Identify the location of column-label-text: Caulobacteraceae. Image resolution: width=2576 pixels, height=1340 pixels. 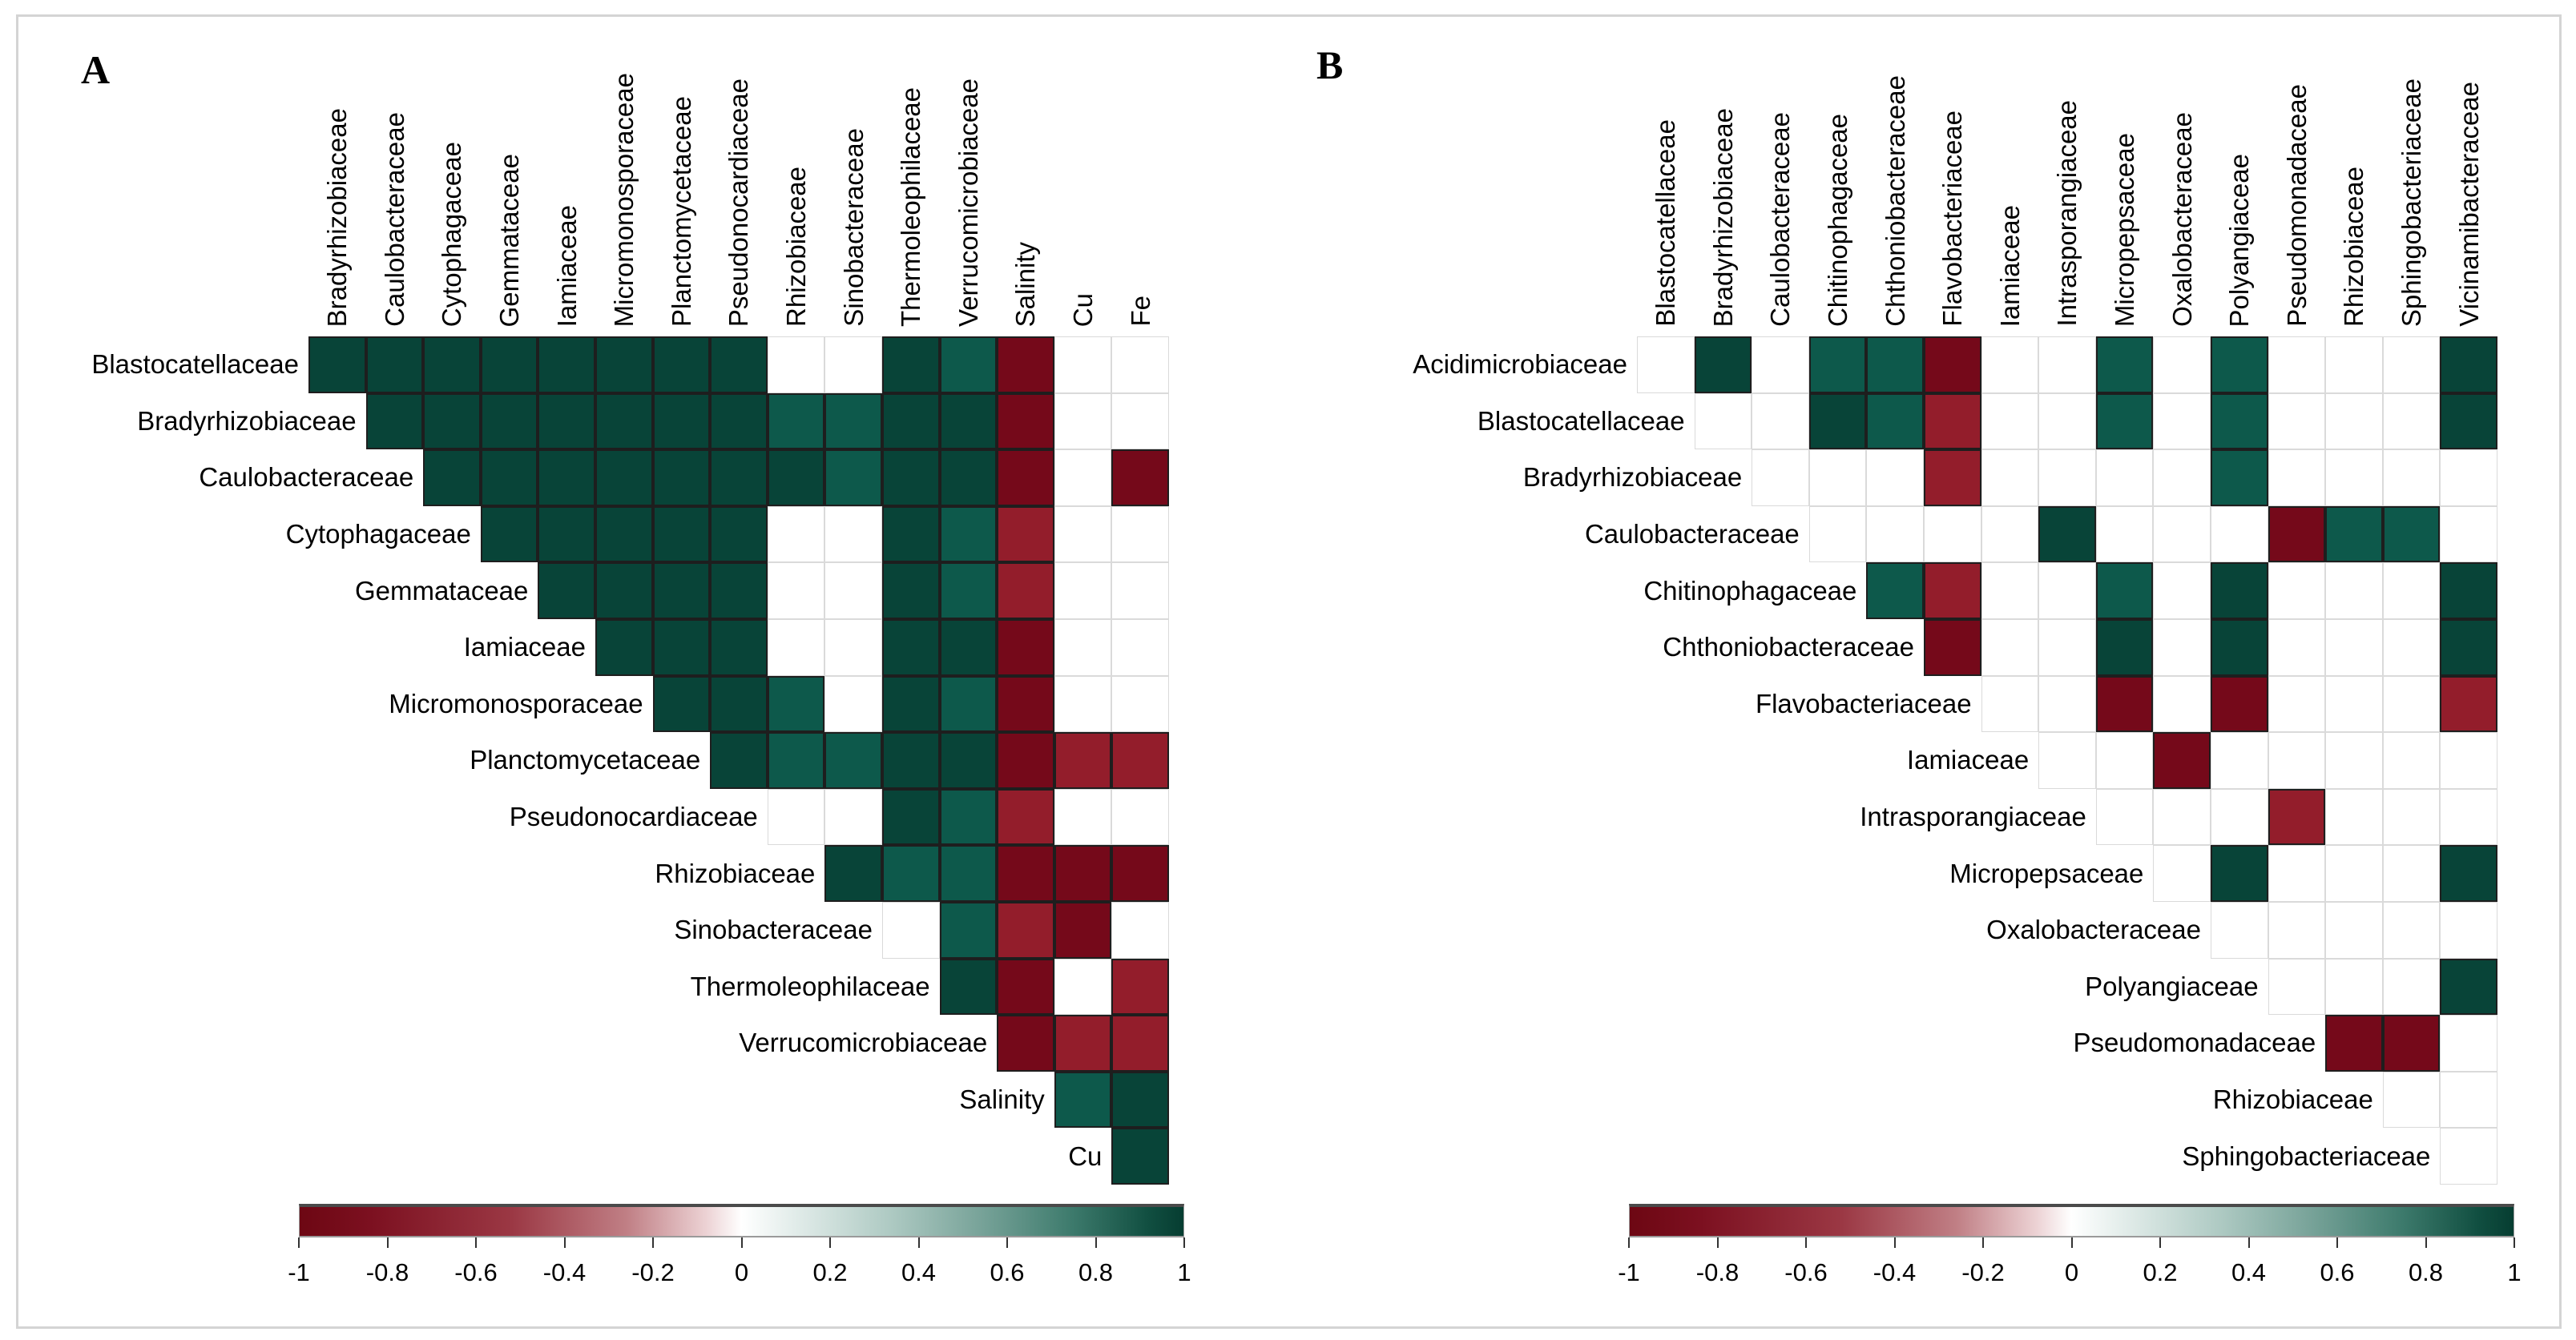
(1780, 219).